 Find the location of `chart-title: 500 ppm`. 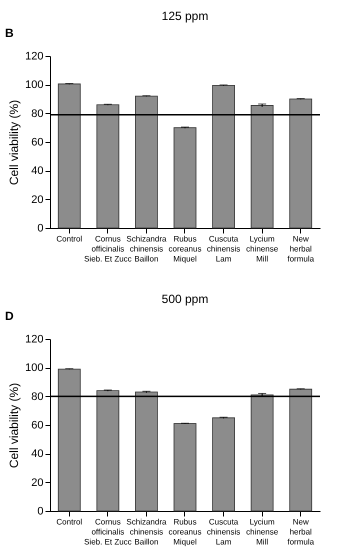

chart-title: 500 ppm is located at coordinates (185, 299).